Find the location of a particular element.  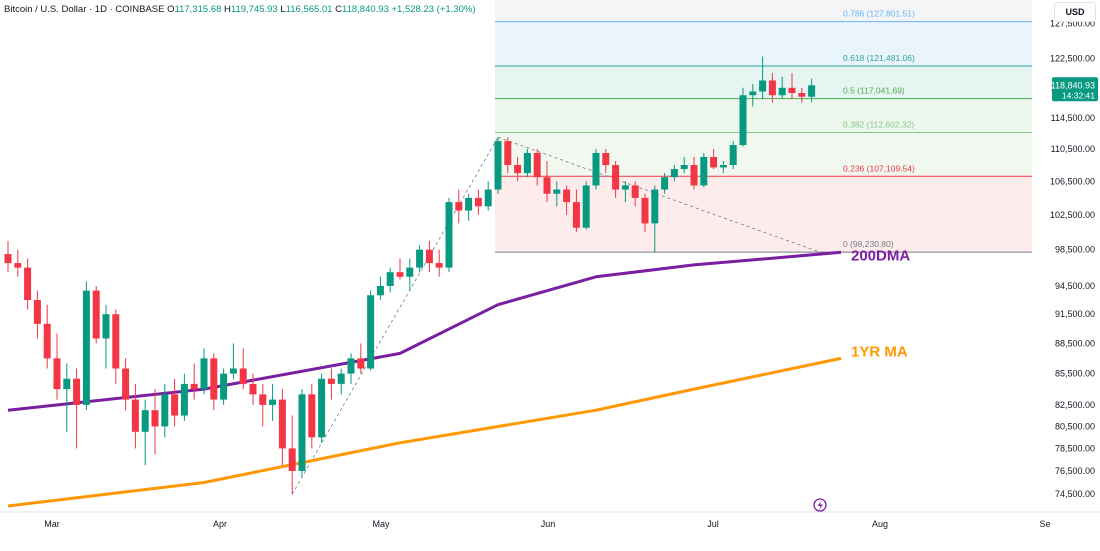

close-label: C is located at coordinates (339, 9).